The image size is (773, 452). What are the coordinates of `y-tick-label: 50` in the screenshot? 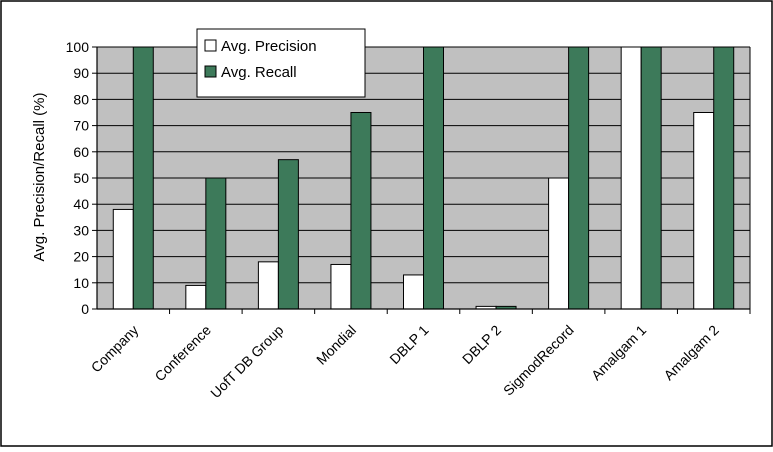 It's located at (81, 178).